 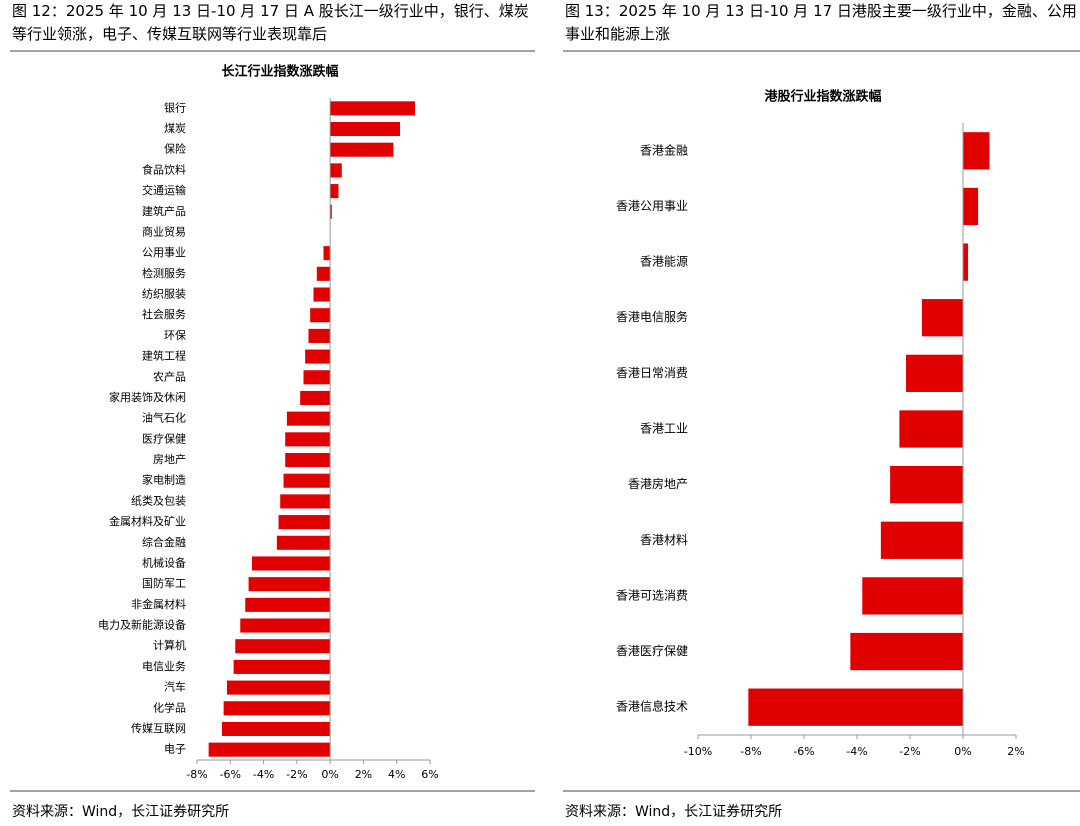 What do you see at coordinates (698, 751) in the screenshot?
I see `x-tick-label: -10%` at bounding box center [698, 751].